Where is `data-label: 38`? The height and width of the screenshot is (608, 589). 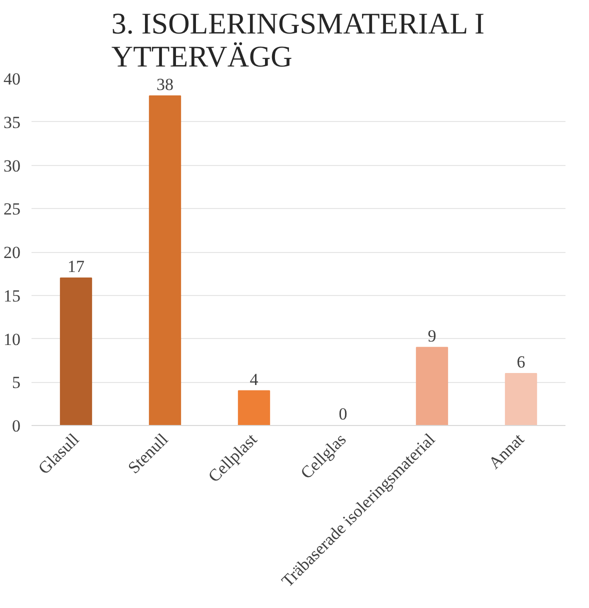 data-label: 38 is located at coordinates (165, 84).